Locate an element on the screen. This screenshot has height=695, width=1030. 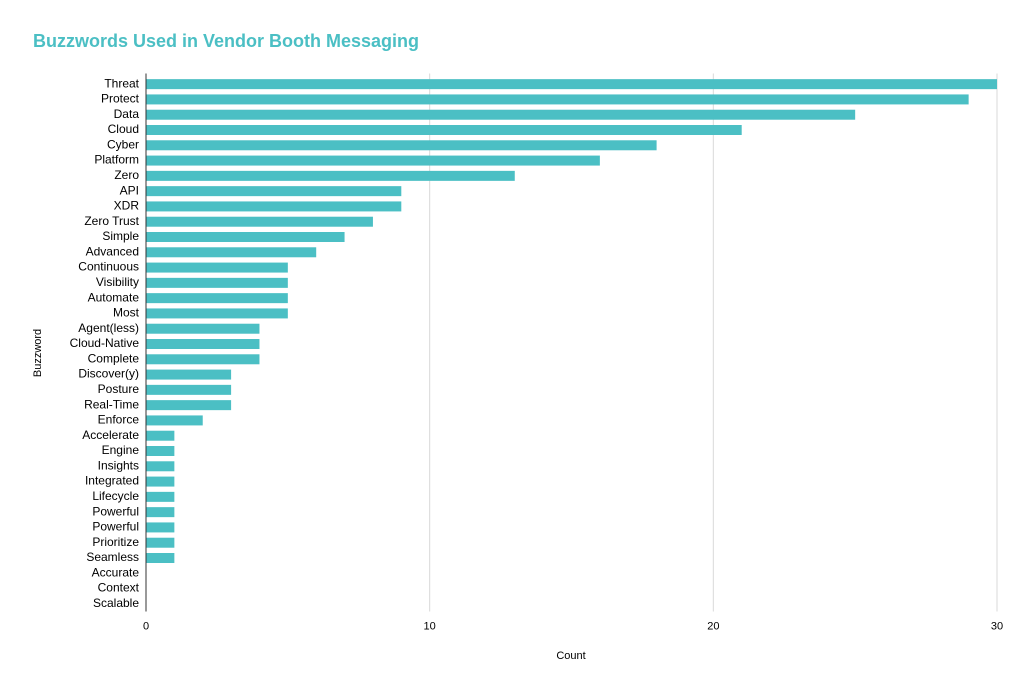
y-tick-label: Prioritize is located at coordinates (115, 542).